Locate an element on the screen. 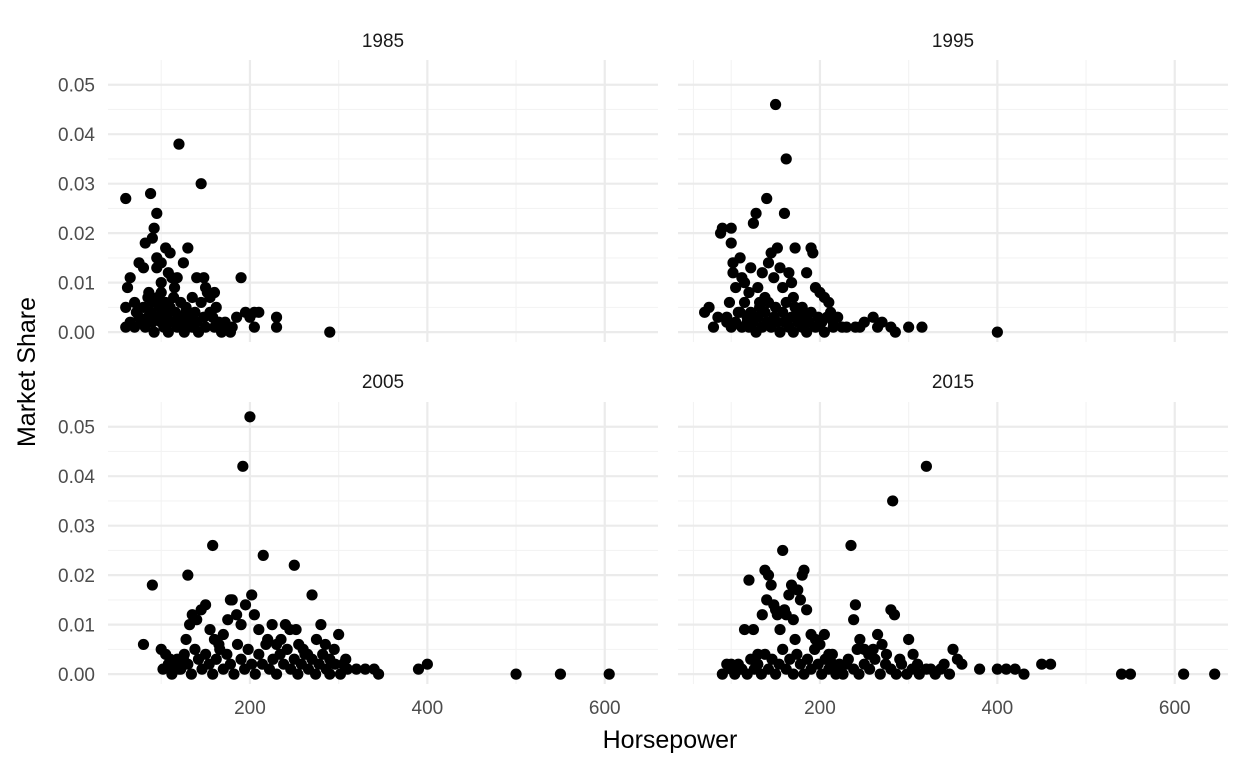  y-tick-label: 0.02 is located at coordinates (76, 234).